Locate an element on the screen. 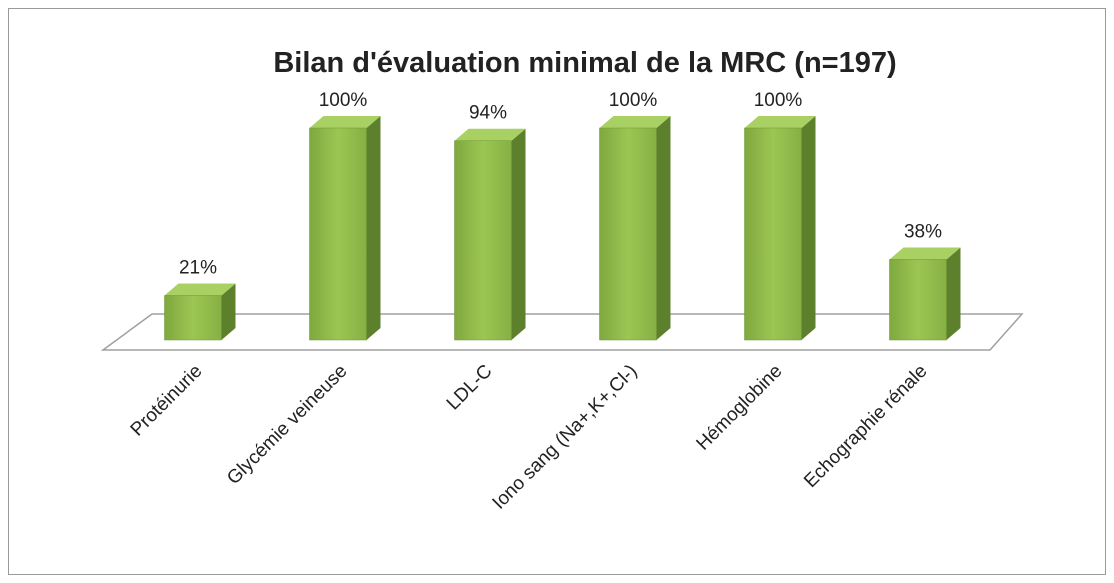 This screenshot has width=1114, height=583. data-label: 94% is located at coordinates (488, 113).